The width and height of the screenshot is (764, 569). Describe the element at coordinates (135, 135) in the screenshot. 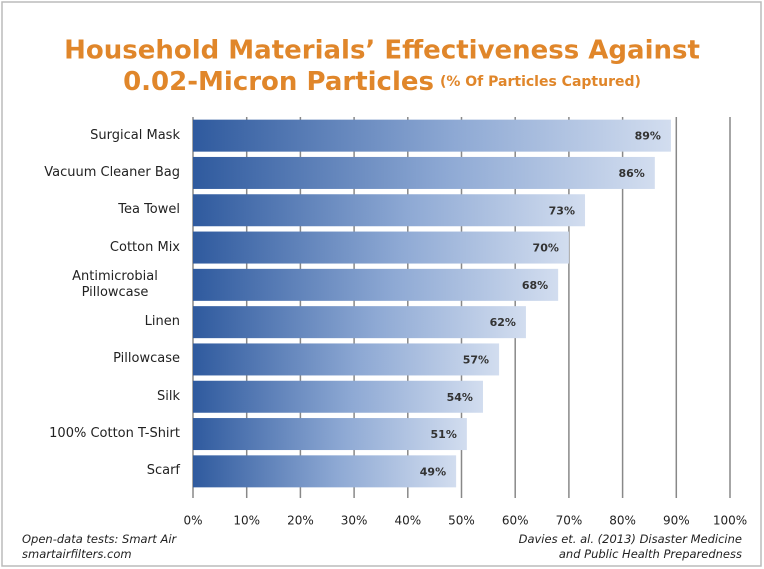

I see `y-tick-label: Surgical Mask` at that location.